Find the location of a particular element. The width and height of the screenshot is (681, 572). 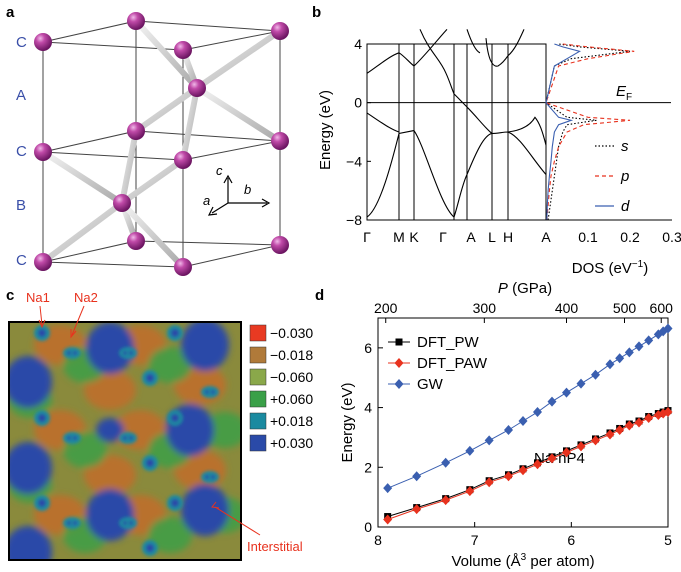

fermi-label: EF is located at coordinates (624, 93).